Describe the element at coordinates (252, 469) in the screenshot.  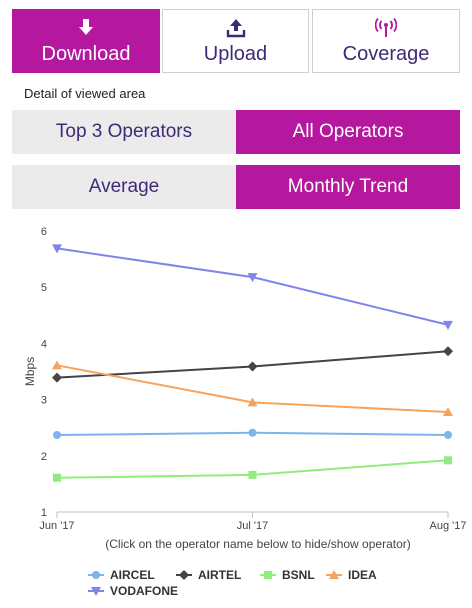
I see `series-bsnl` at that location.